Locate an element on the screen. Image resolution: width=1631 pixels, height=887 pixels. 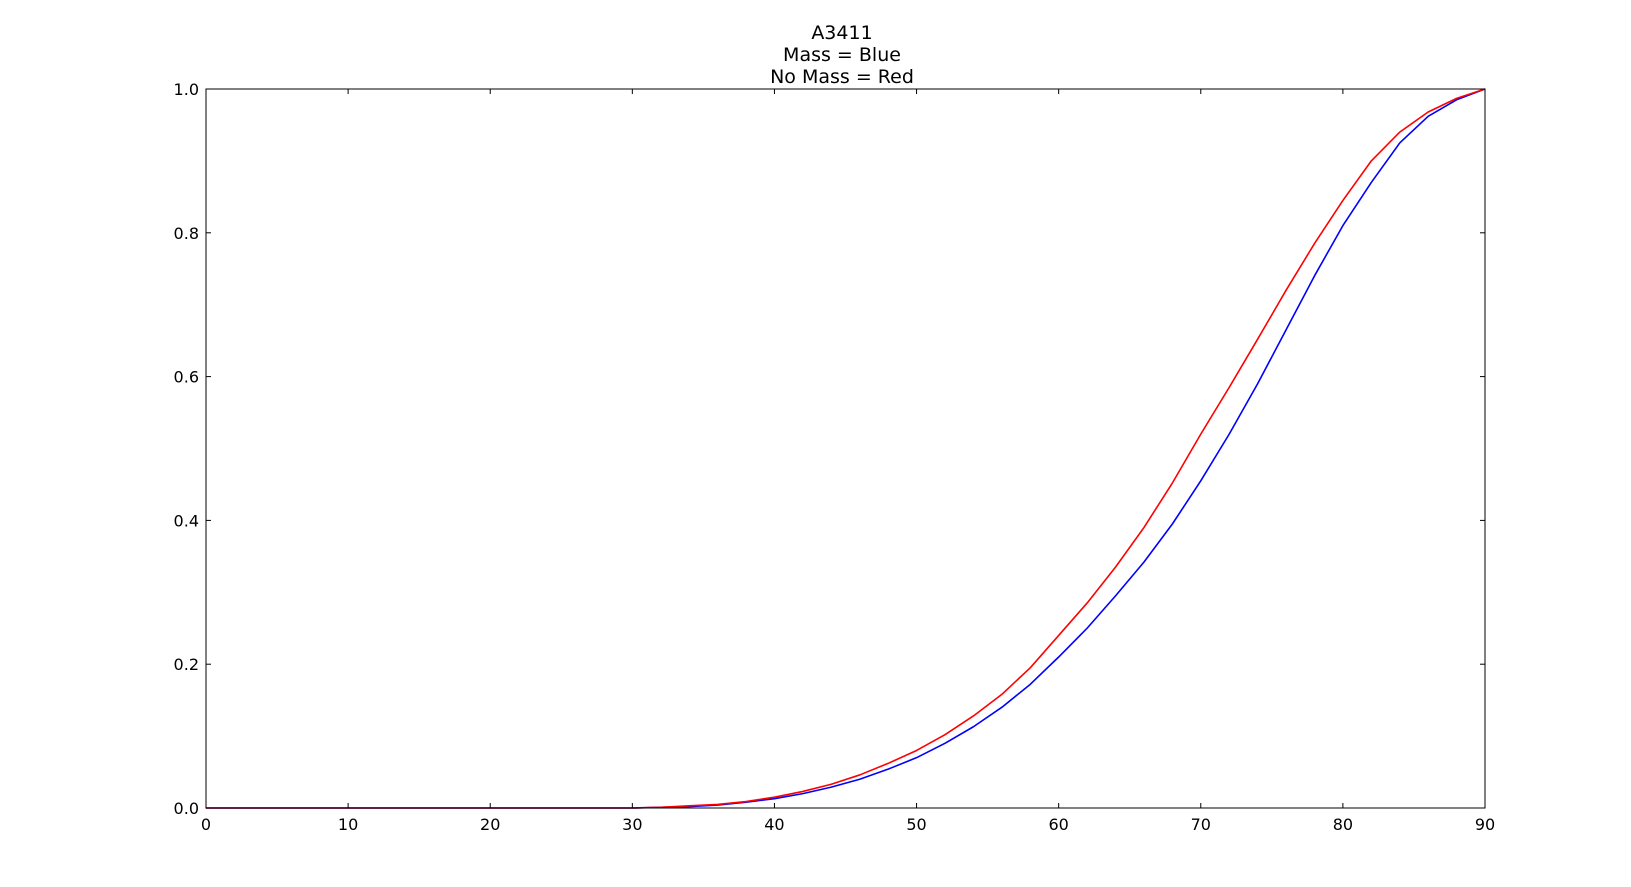
y-tick-label: 1.0 is located at coordinates (186, 89).